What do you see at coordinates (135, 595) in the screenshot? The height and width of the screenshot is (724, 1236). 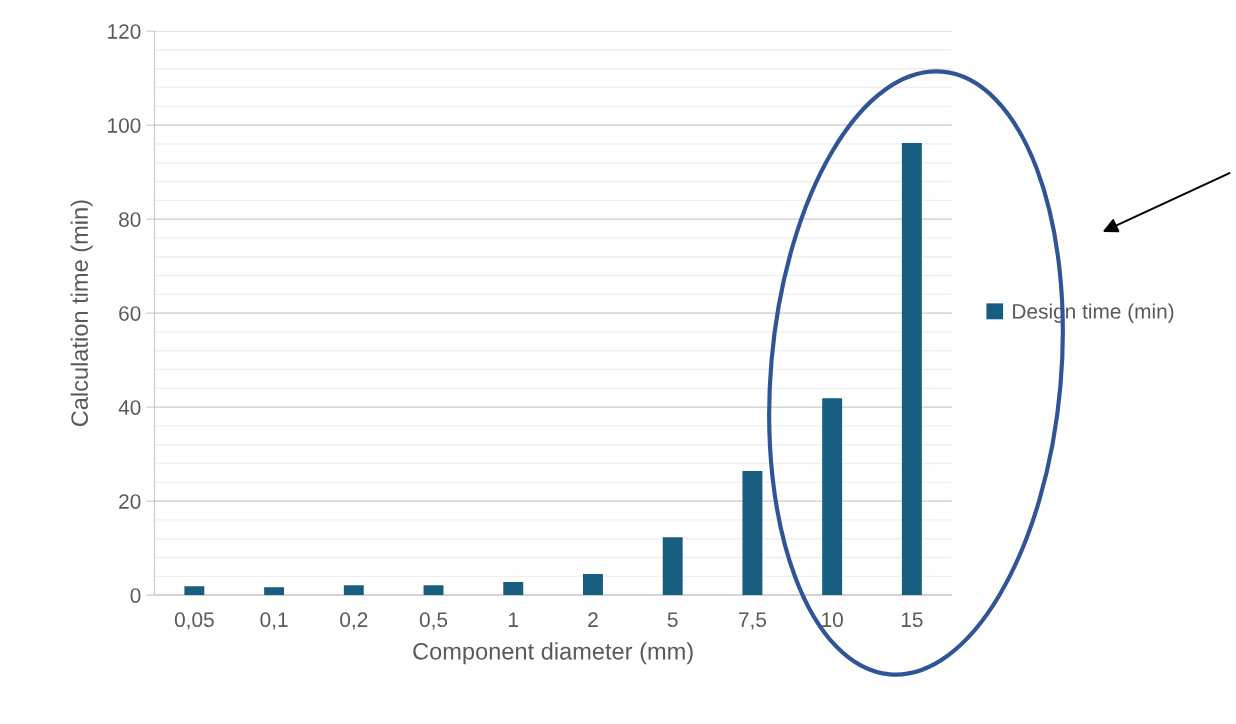 I see `y-tick-label: 0` at bounding box center [135, 595].